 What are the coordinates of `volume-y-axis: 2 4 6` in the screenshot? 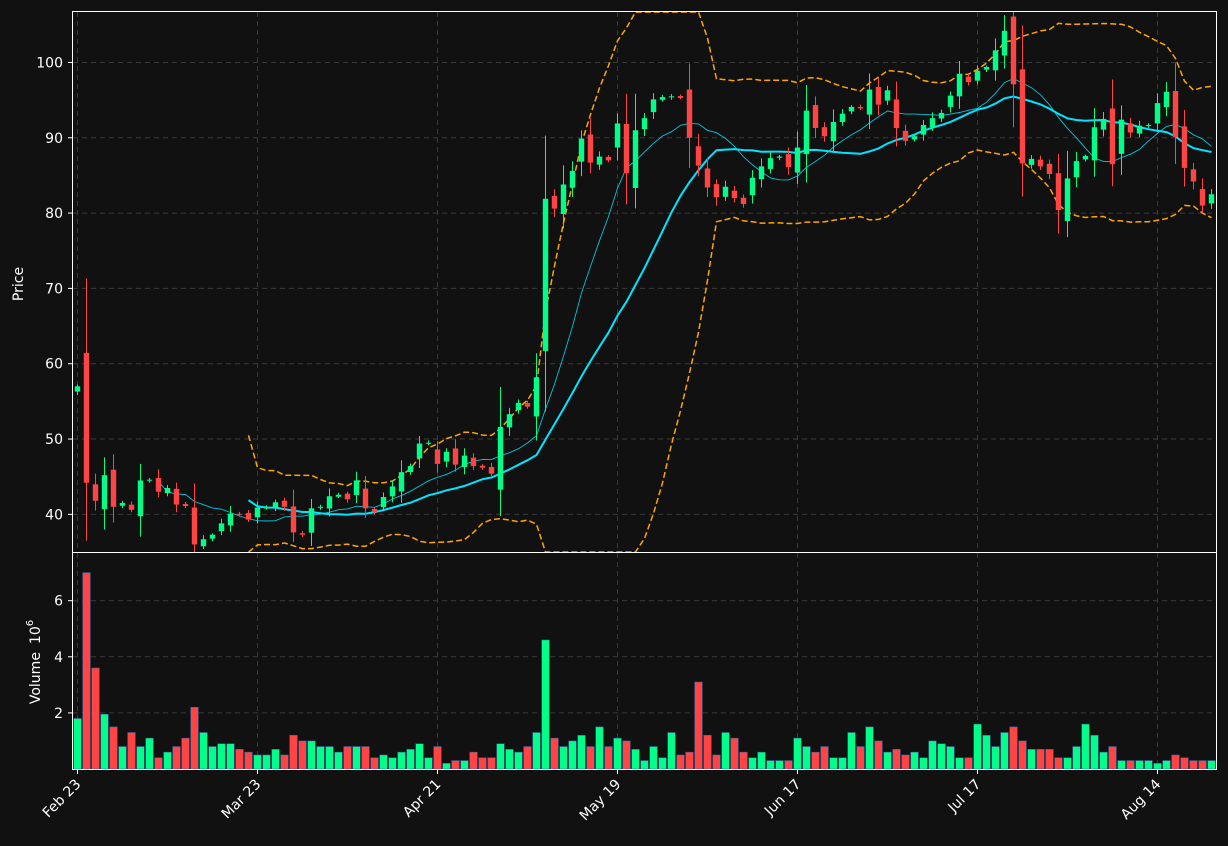 It's located at (63, 658).